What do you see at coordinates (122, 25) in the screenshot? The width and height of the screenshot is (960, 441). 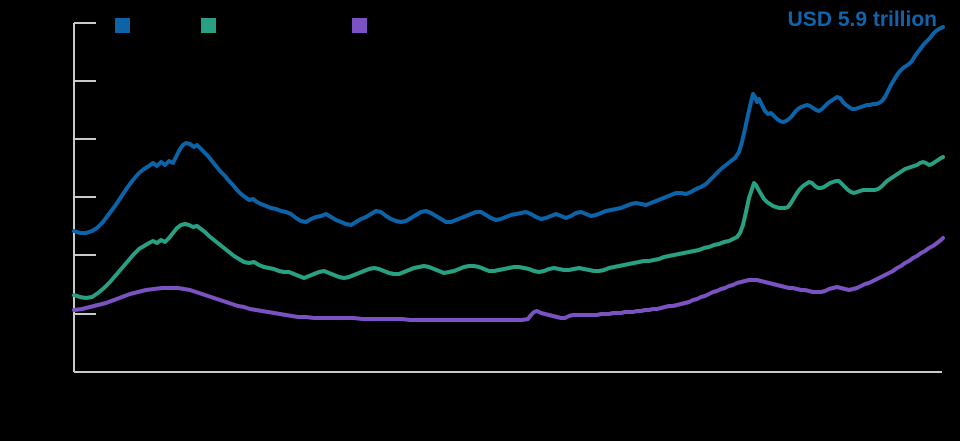 I see `legend-swatch-blue` at bounding box center [122, 25].